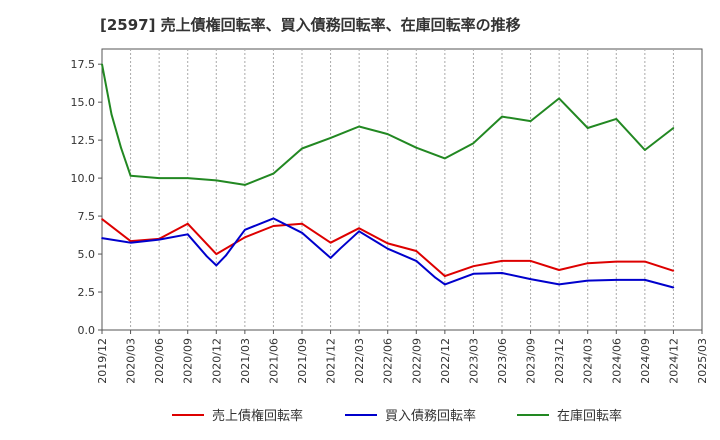  What do you see at coordinates (559, 361) in the screenshot?
I see `x-tick-label: 2023/12` at bounding box center [559, 361].